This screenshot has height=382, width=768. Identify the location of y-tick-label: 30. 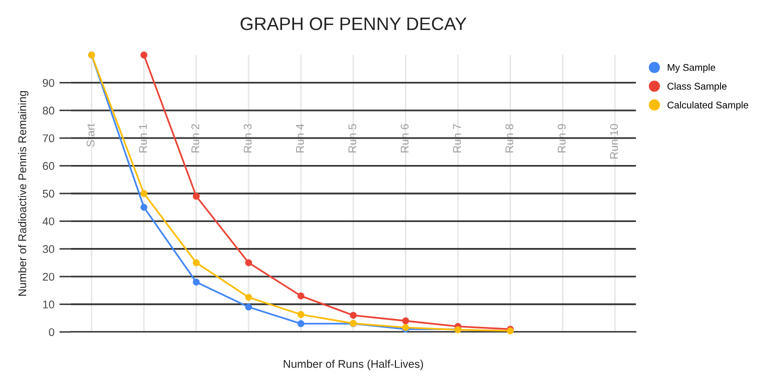
(48, 249).